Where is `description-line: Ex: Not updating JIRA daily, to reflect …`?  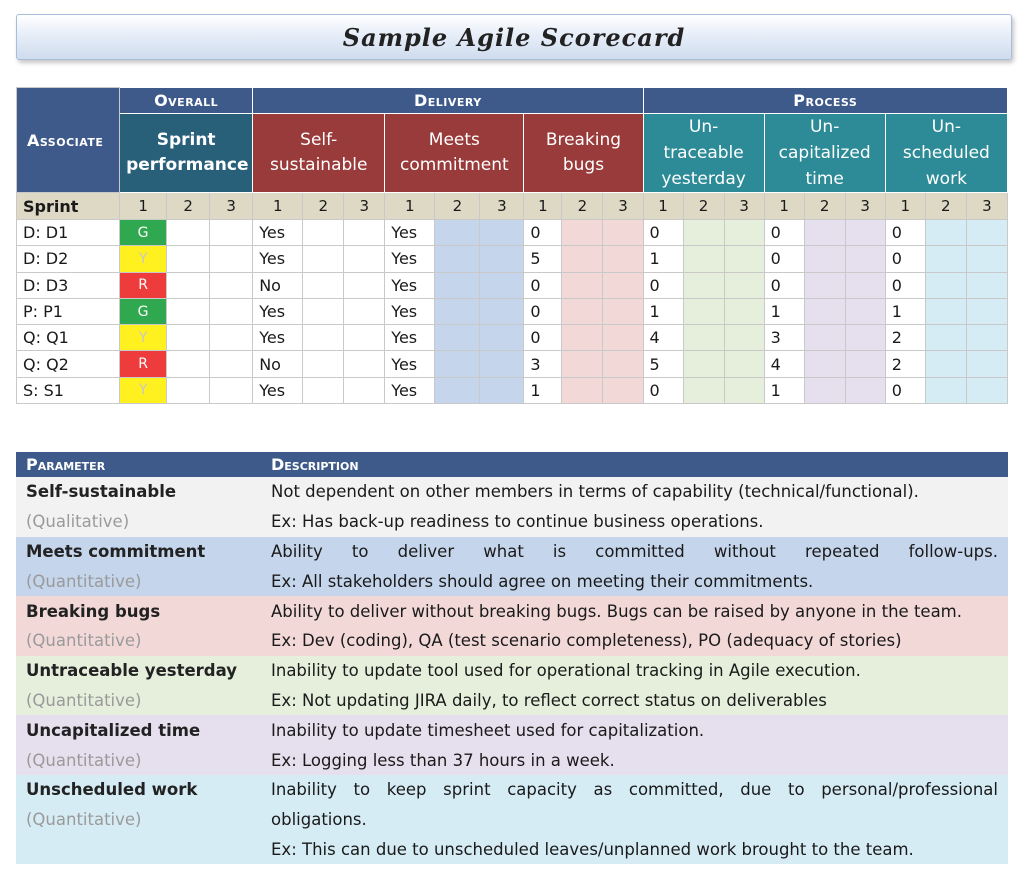 description-line: Ex: Not updating JIRA daily, to reflect … is located at coordinates (549, 700).